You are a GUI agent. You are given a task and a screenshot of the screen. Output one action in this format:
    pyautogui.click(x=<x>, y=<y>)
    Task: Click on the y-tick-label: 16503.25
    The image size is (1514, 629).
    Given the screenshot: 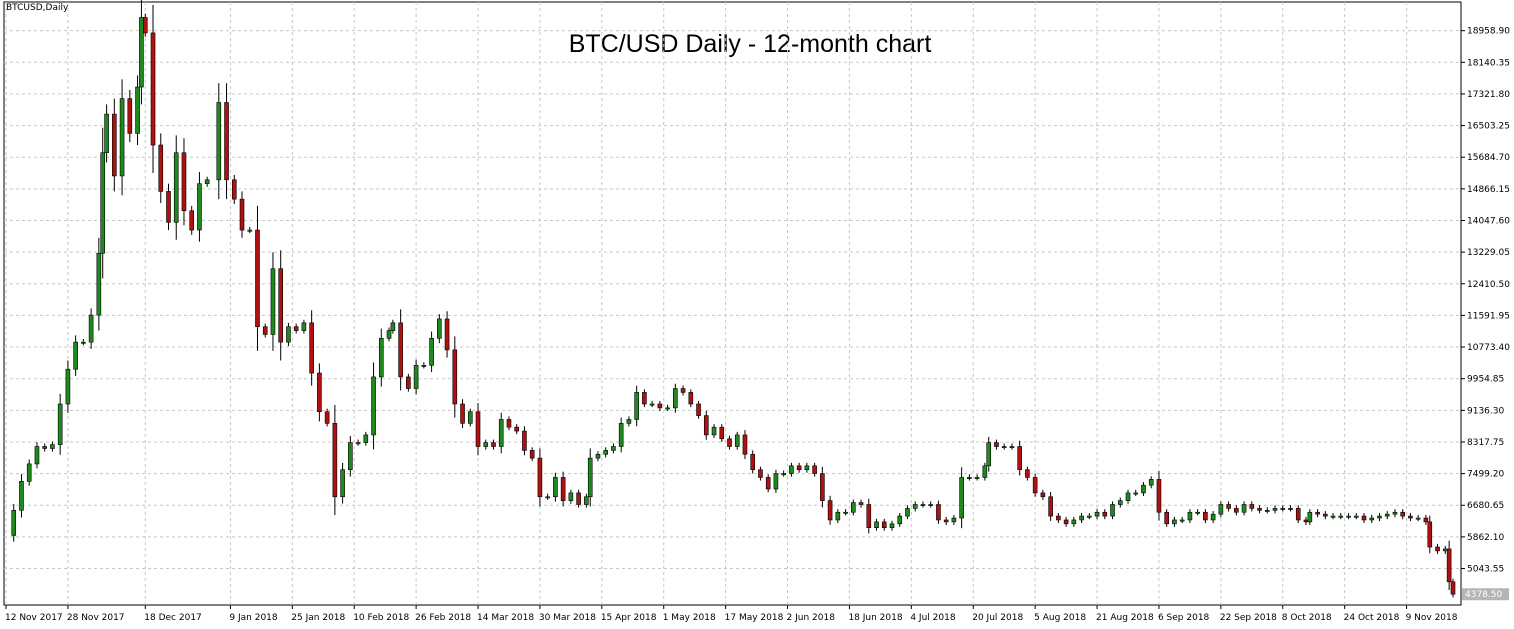 What is the action you would take?
    pyautogui.click(x=1488, y=127)
    